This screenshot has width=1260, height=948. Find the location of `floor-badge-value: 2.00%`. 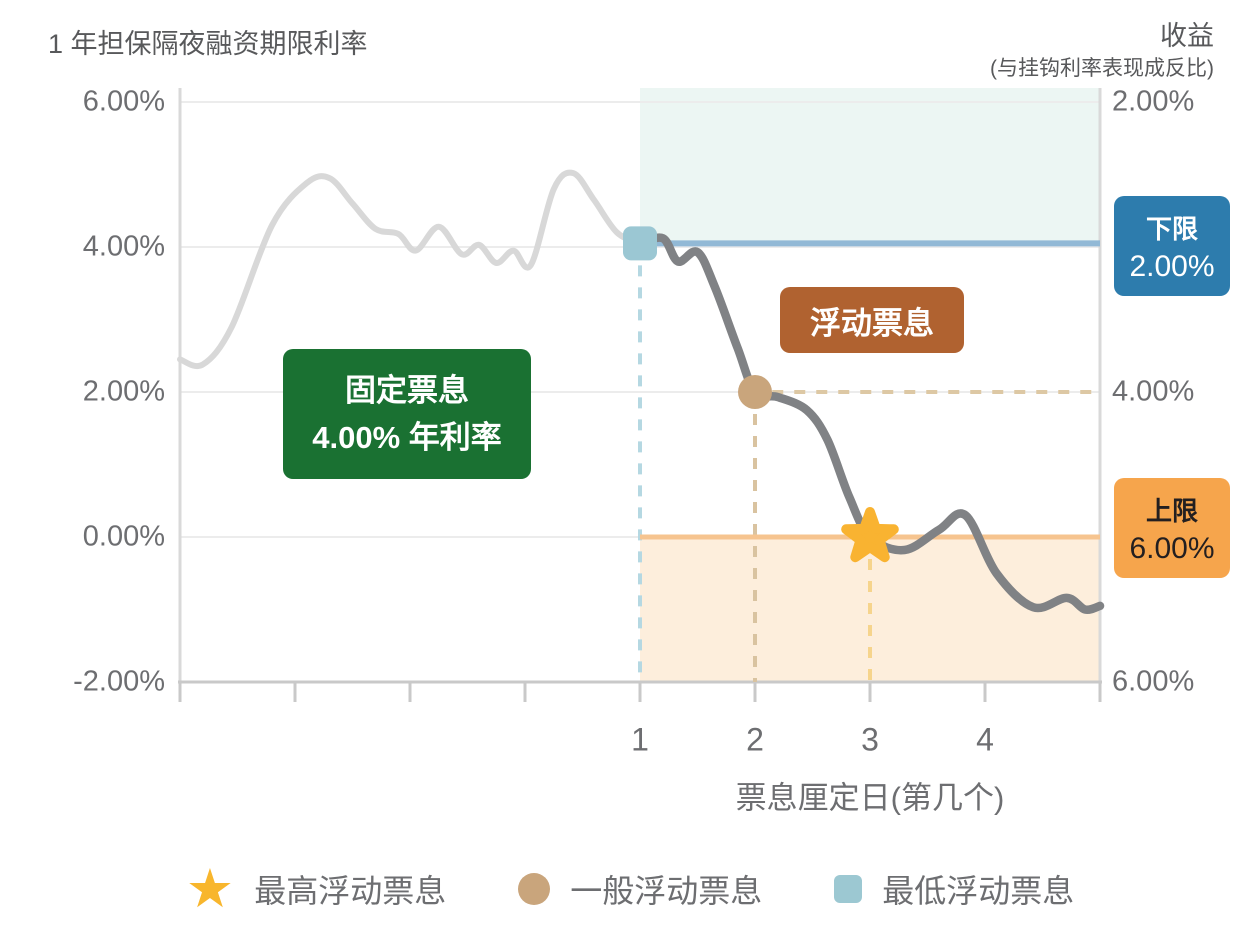

floor-badge-value: 2.00% is located at coordinates (1172, 266).